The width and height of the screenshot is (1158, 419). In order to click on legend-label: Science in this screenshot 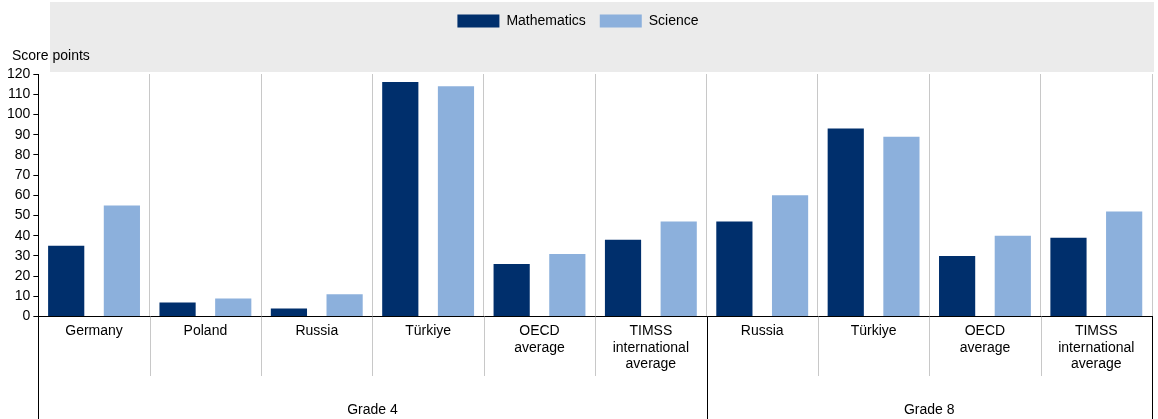, I will do `click(673, 19)`.